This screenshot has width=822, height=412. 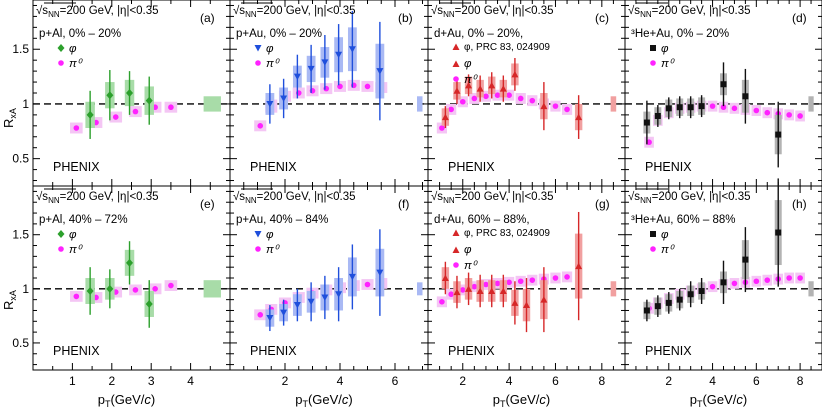 What do you see at coordinates (9, 209) in the screenshot?
I see `axis-titles: RxA RxA` at bounding box center [9, 209].